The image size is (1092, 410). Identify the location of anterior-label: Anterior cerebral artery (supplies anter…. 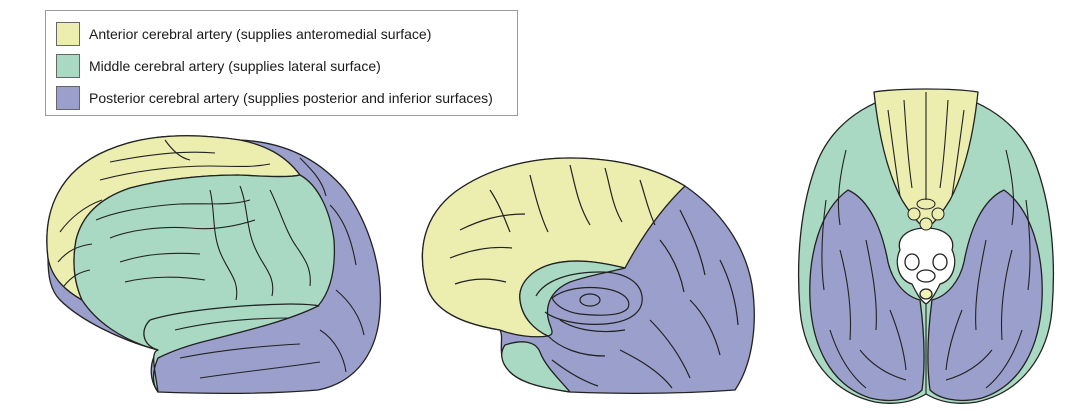
(260, 34).